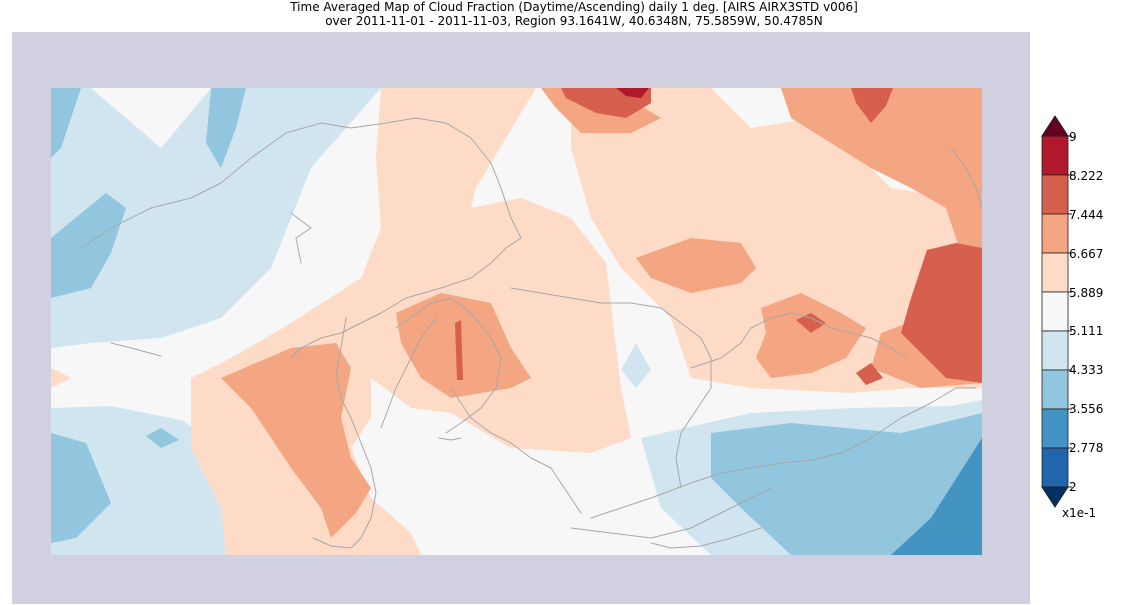 This screenshot has height=605, width=1148. What do you see at coordinates (1086, 293) in the screenshot?
I see `colorbar-tick-label: 5.889` at bounding box center [1086, 293].